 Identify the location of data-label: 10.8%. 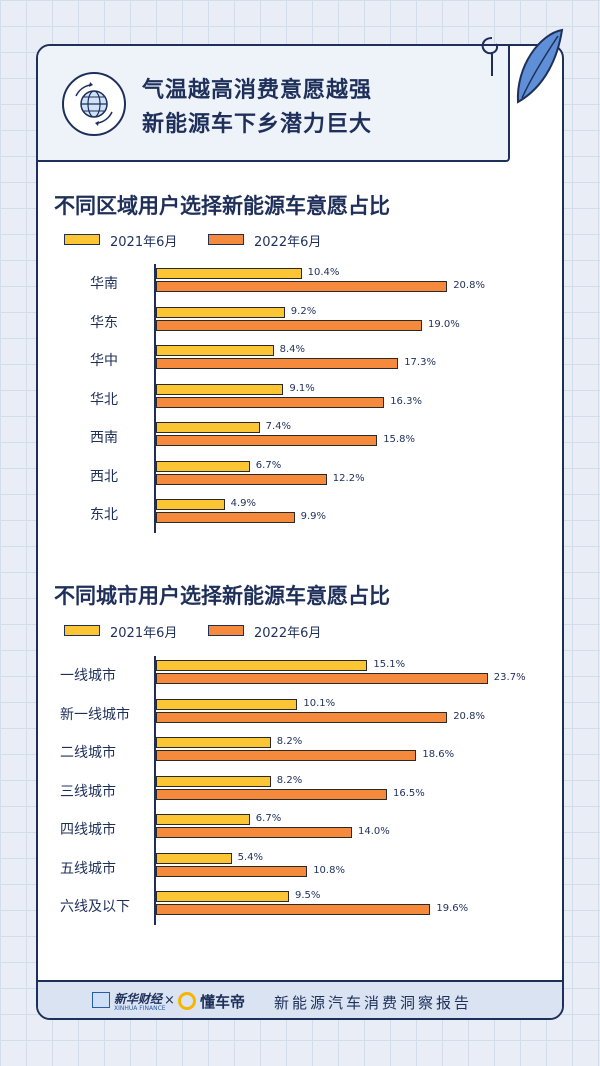
(329, 870).